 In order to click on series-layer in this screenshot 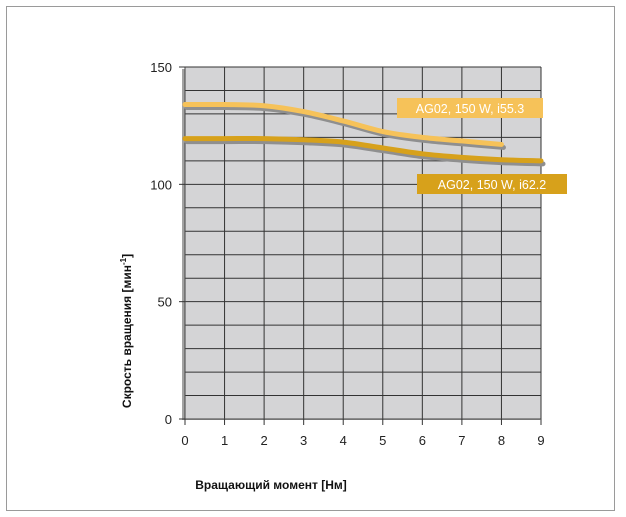, I will do `click(364, 134)`.